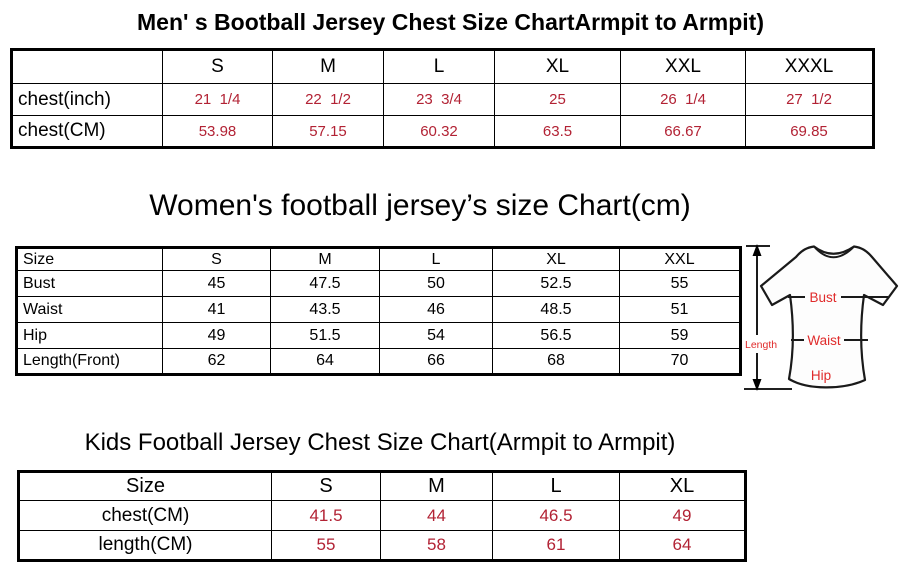 The height and width of the screenshot is (585, 901). What do you see at coordinates (680, 335) in the screenshot?
I see `value-cell: 59` at bounding box center [680, 335].